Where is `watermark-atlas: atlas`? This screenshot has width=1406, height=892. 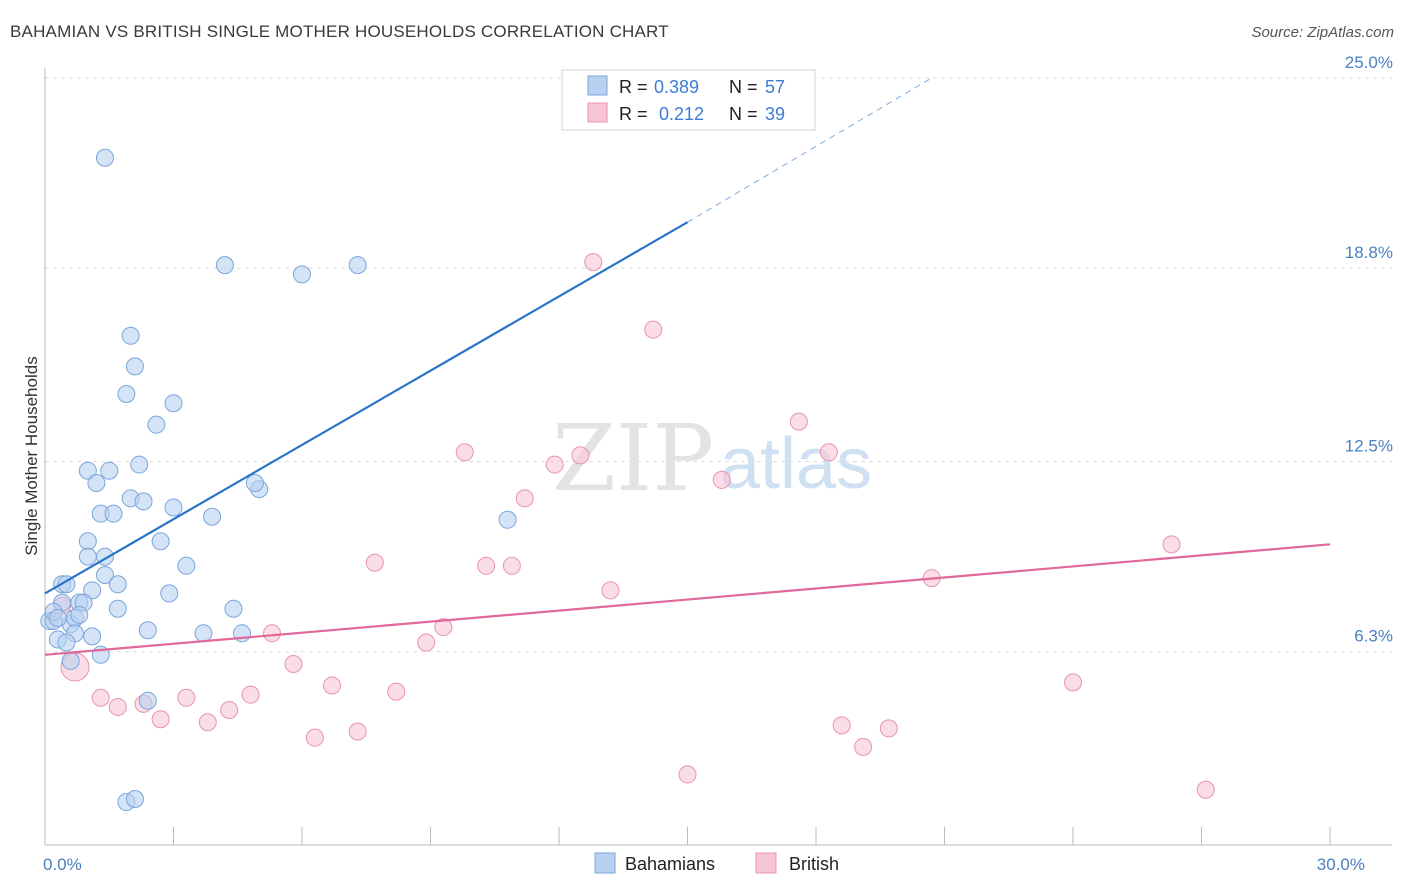 watermark-atlas: atlas is located at coordinates (796, 464).